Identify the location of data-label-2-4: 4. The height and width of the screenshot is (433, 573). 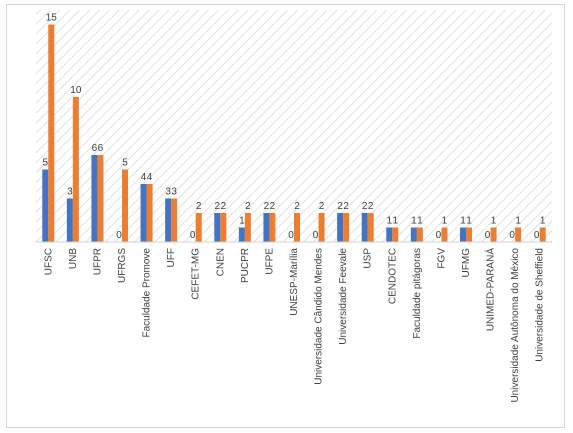
(150, 177).